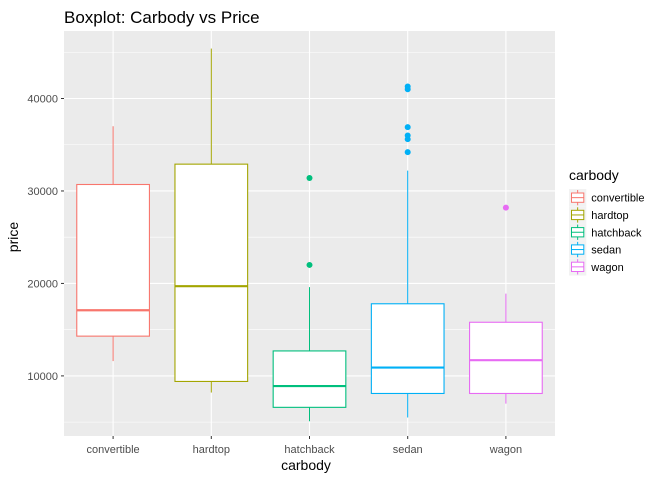  What do you see at coordinates (617, 199) in the screenshot?
I see `legend-label: convertible` at bounding box center [617, 199].